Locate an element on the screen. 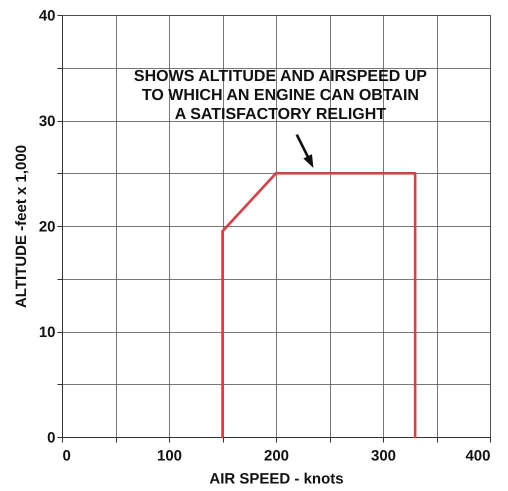 The height and width of the screenshot is (491, 508). x-tick-label: 100 is located at coordinates (169, 456).